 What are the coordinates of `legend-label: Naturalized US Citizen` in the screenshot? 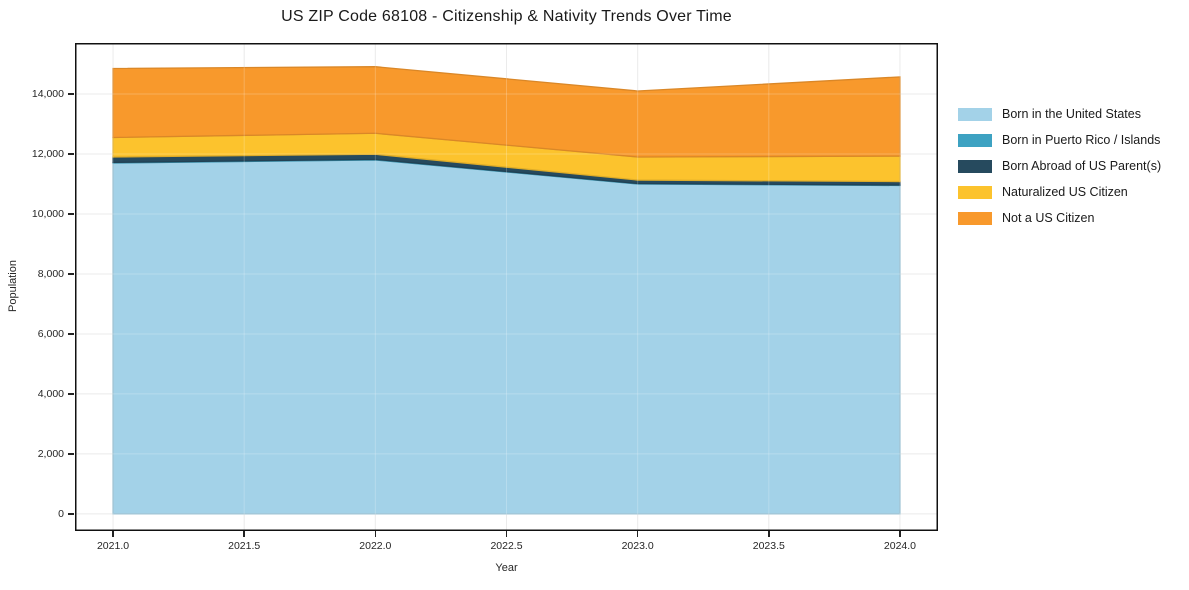 It's located at (1065, 192).